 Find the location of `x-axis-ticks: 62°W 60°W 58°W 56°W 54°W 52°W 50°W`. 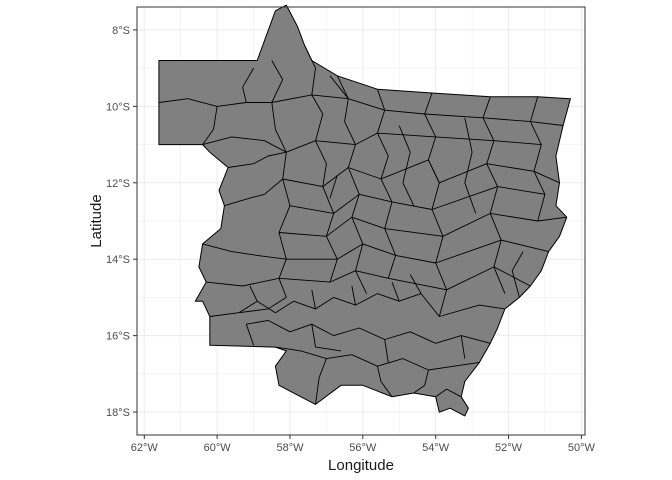

x-axis-ticks: 62°W 60°W 58°W 56°W 54°W 52°W 50°W is located at coordinates (363, 444).